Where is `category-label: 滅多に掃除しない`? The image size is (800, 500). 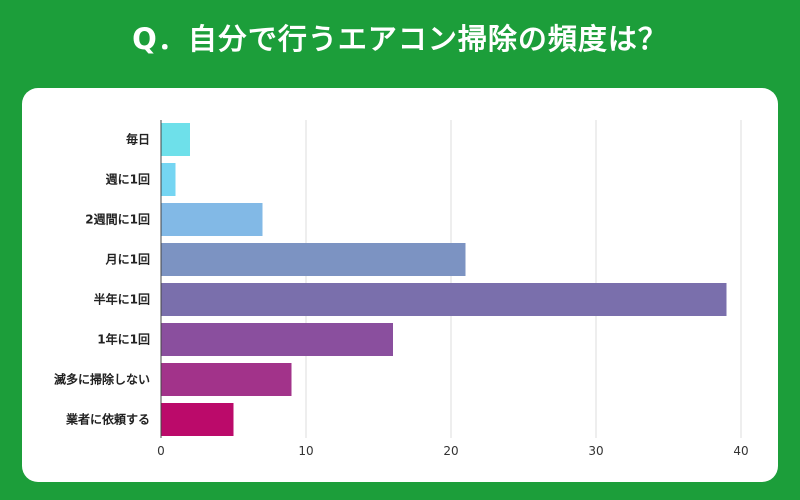
category-label: 滅多に掃除しない is located at coordinates (102, 379).